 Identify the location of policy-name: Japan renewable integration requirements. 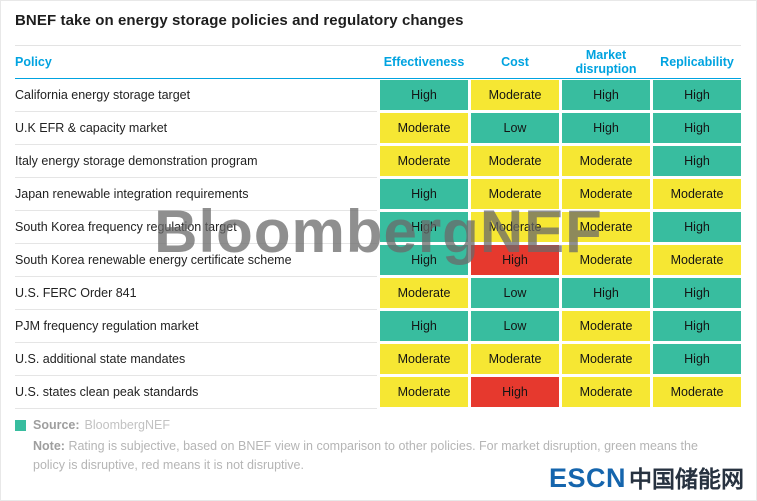
(196, 194).